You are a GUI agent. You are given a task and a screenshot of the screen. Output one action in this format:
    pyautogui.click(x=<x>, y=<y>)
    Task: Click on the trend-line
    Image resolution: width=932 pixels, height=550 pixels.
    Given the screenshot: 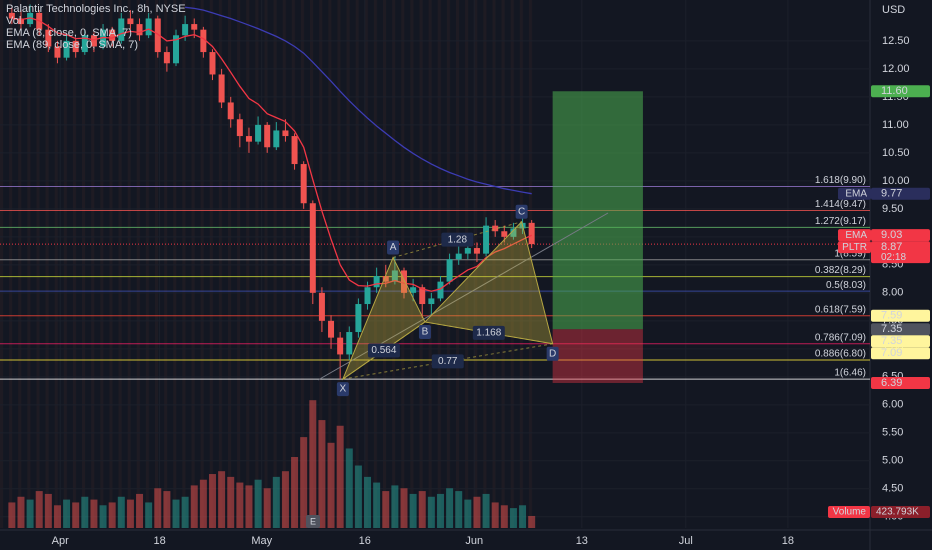 What is the action you would take?
    pyautogui.click(x=463, y=296)
    